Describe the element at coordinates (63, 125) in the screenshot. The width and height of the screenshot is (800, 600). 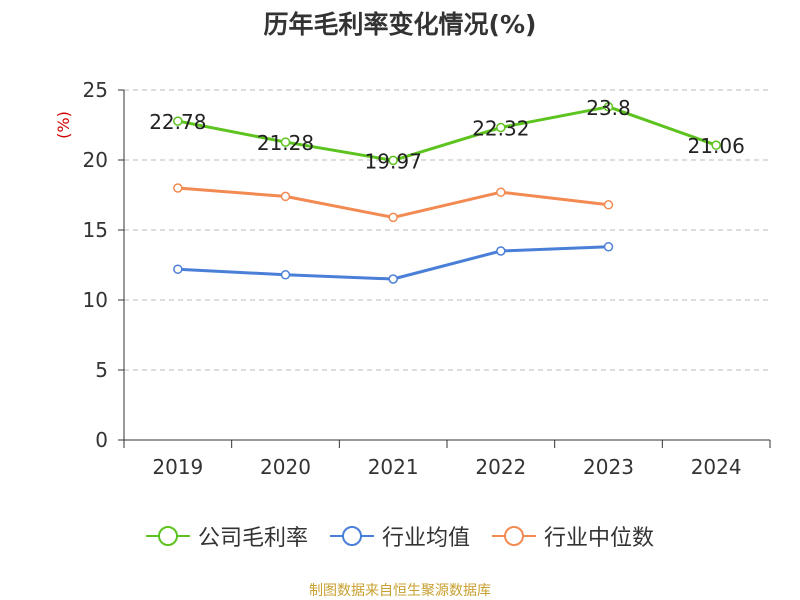
I see `y-axis-title: (%)` at that location.